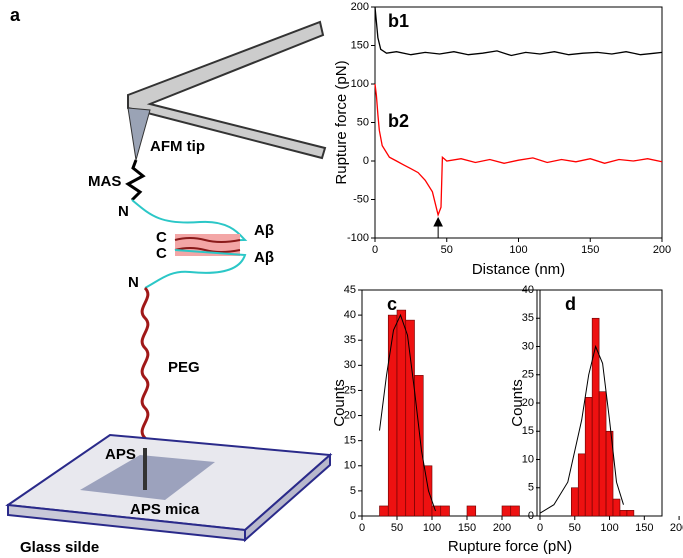 This screenshot has width=683, height=558. What do you see at coordinates (207, 245) in the screenshot?
I see `strand` at bounding box center [207, 245].